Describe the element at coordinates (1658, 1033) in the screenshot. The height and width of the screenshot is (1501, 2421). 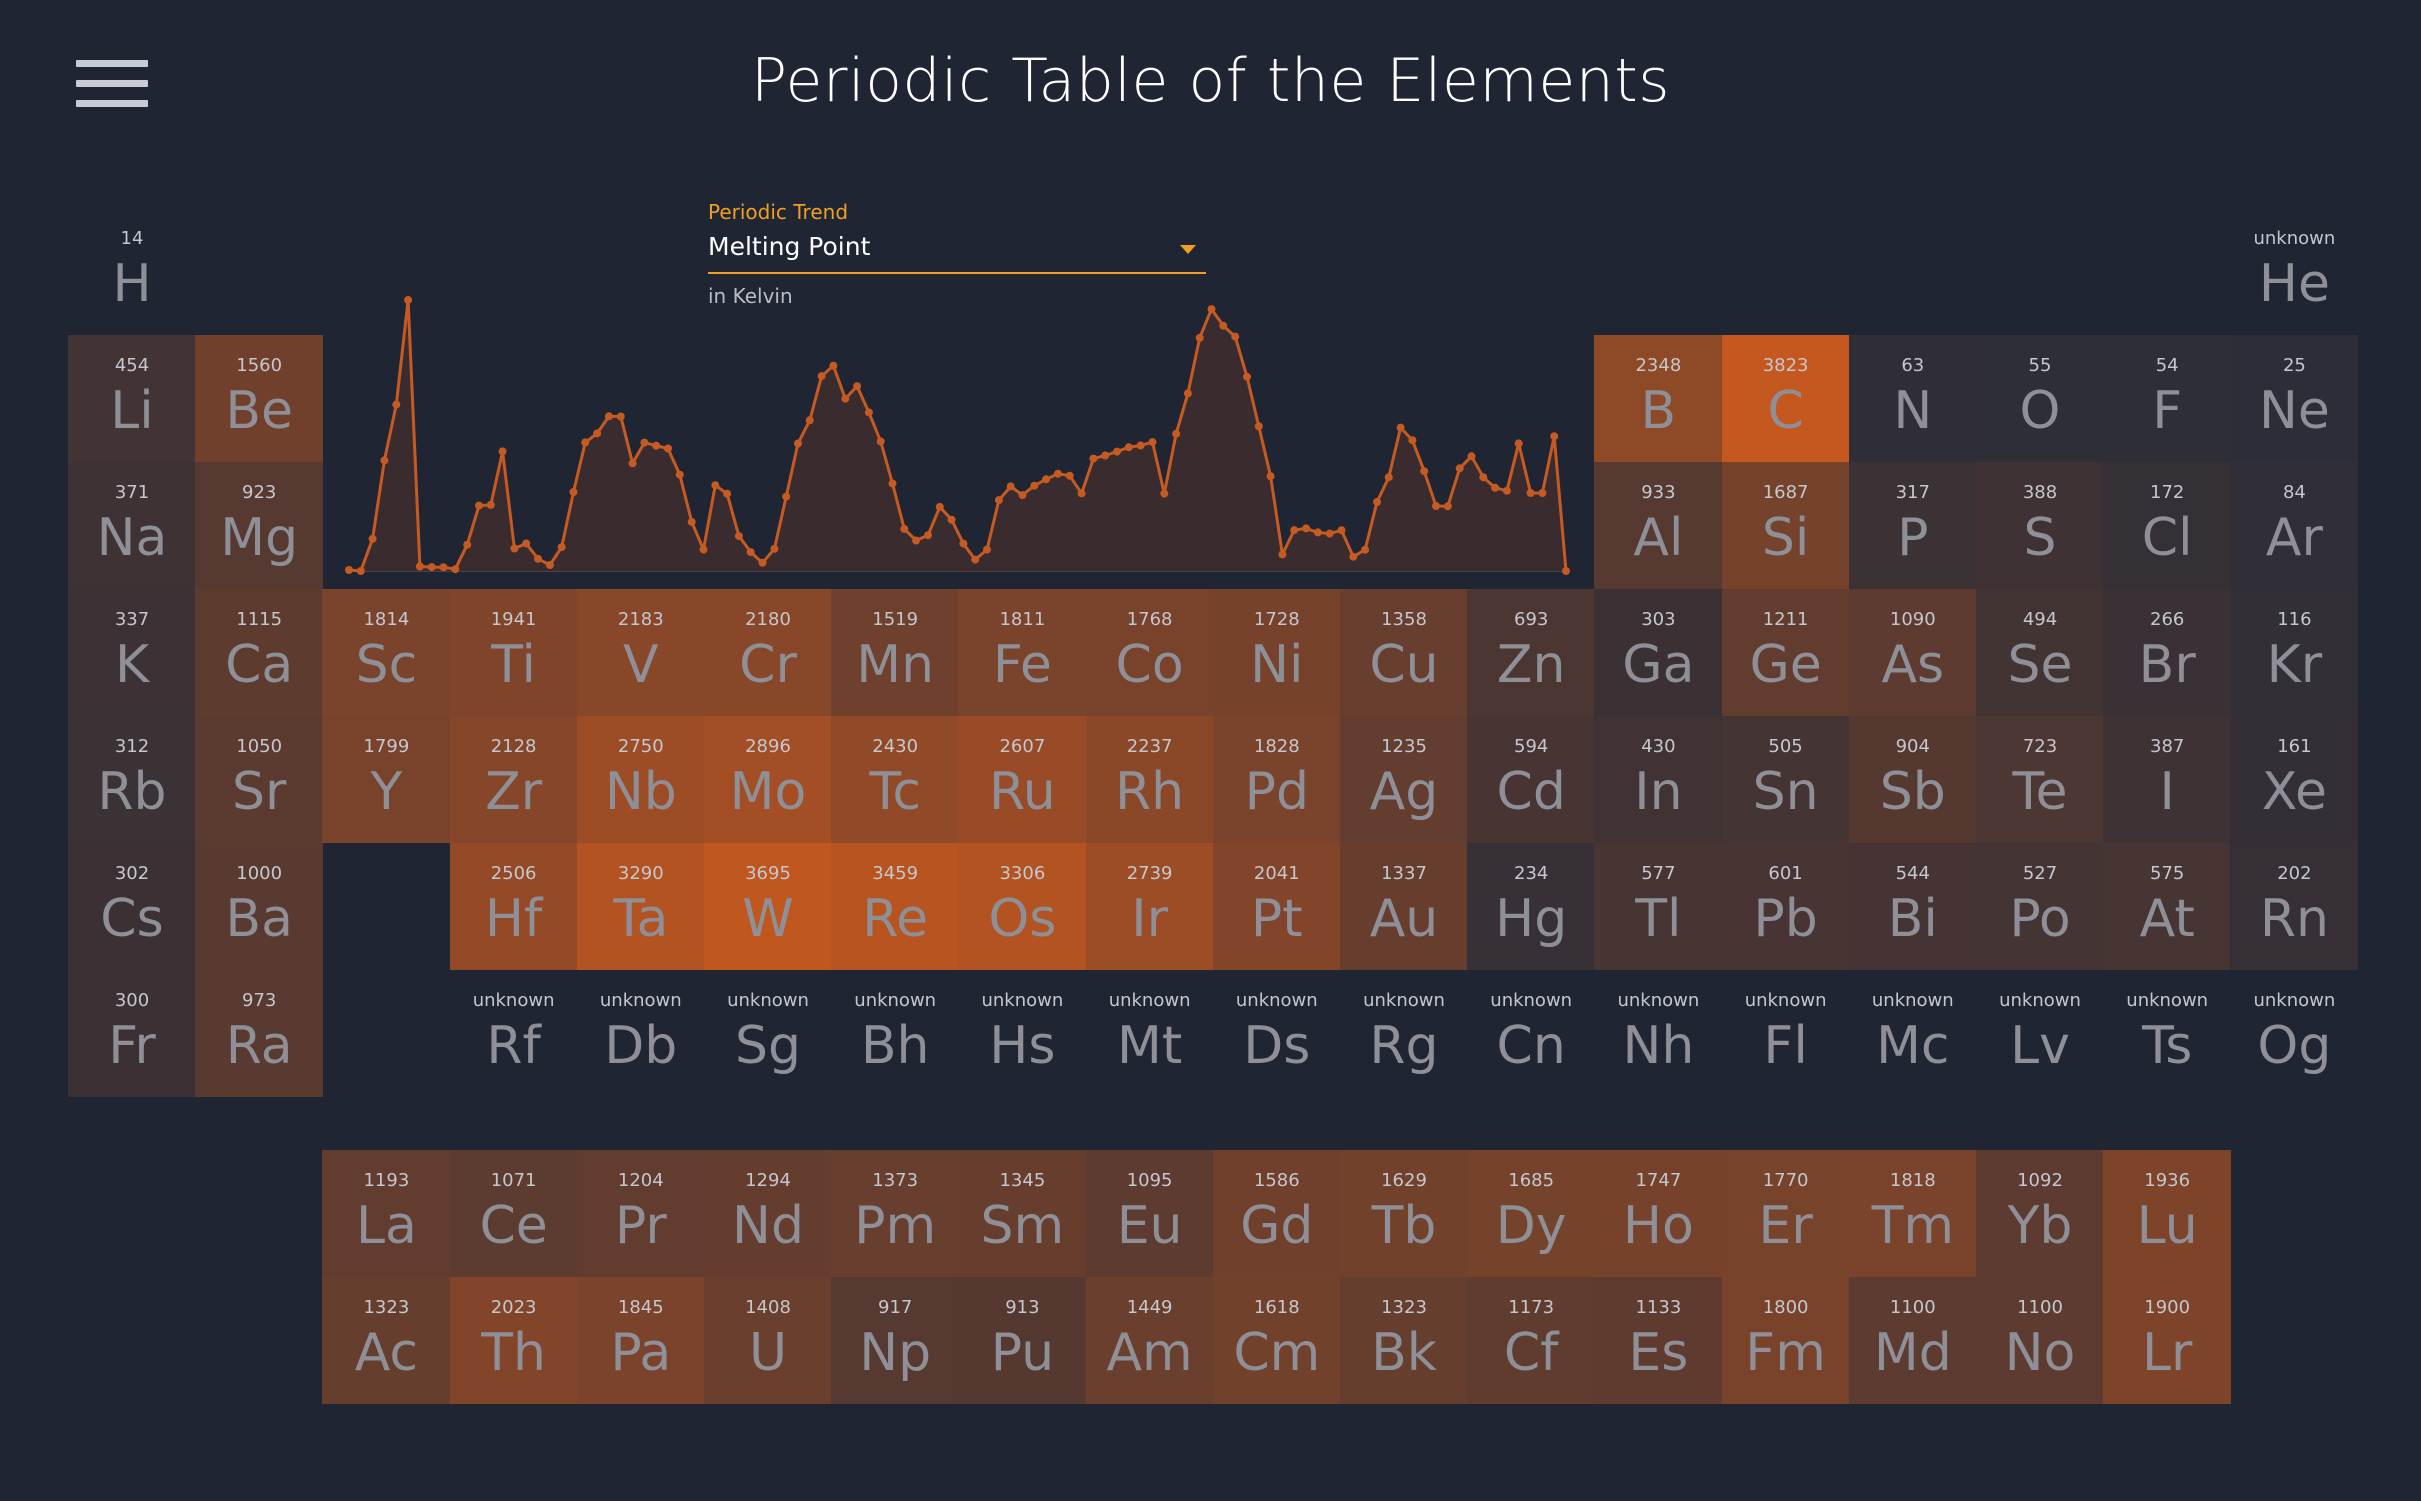
I see `element-cell-nh: unknown Nh` at that location.